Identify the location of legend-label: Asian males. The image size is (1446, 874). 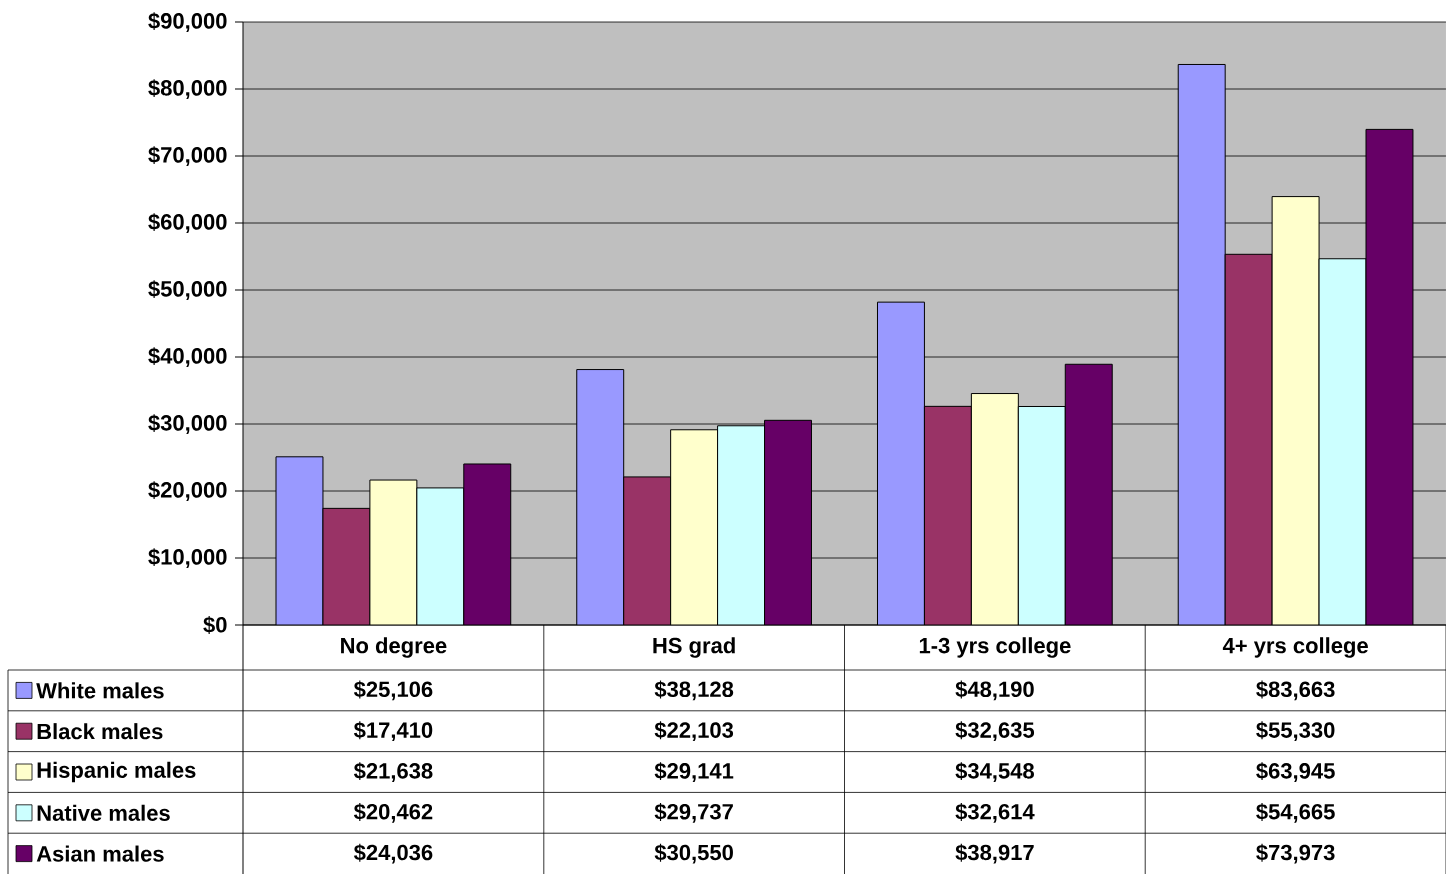
(100, 853).